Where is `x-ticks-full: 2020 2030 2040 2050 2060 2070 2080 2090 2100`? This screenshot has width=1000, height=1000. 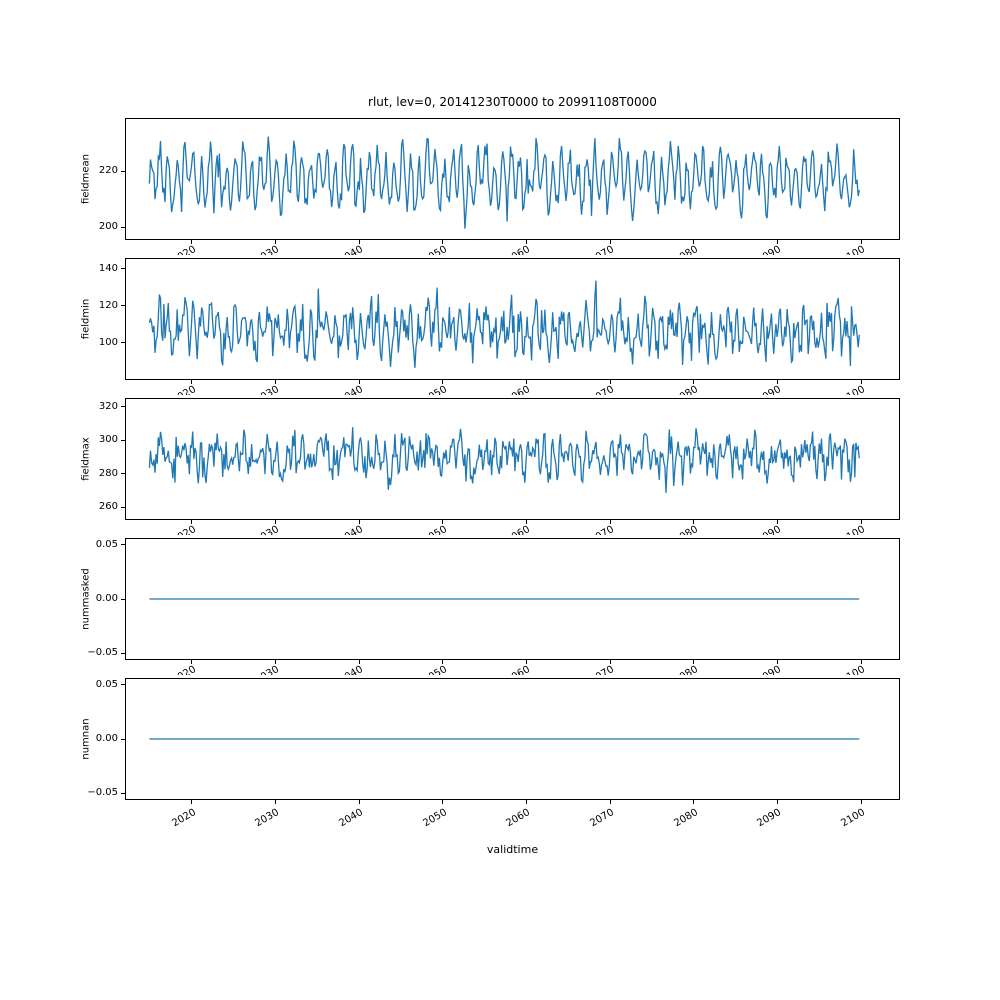 x-ticks-full: 2020 2030 2040 2050 2060 2070 2080 2090 2100 is located at coordinates (513, 824).